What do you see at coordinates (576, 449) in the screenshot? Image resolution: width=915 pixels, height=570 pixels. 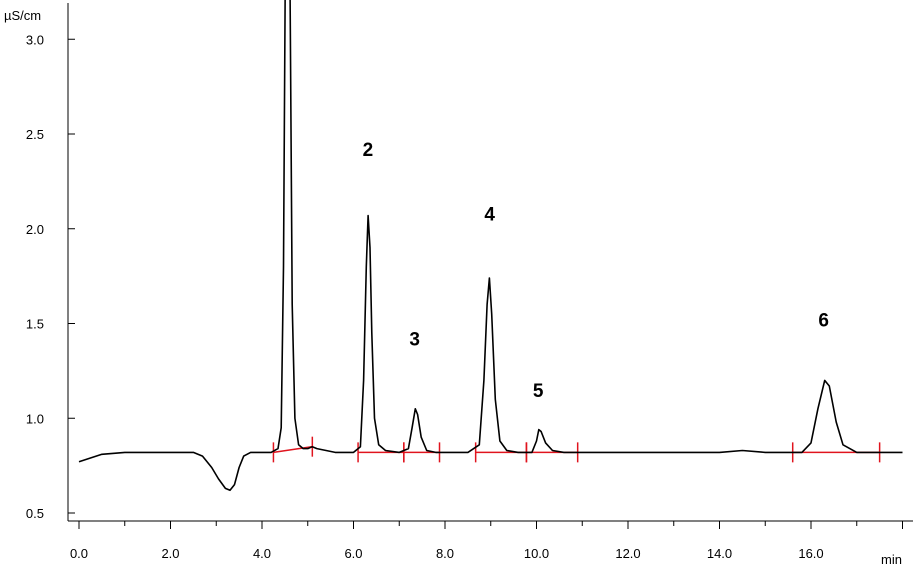 I see `integration-markers` at bounding box center [576, 449].